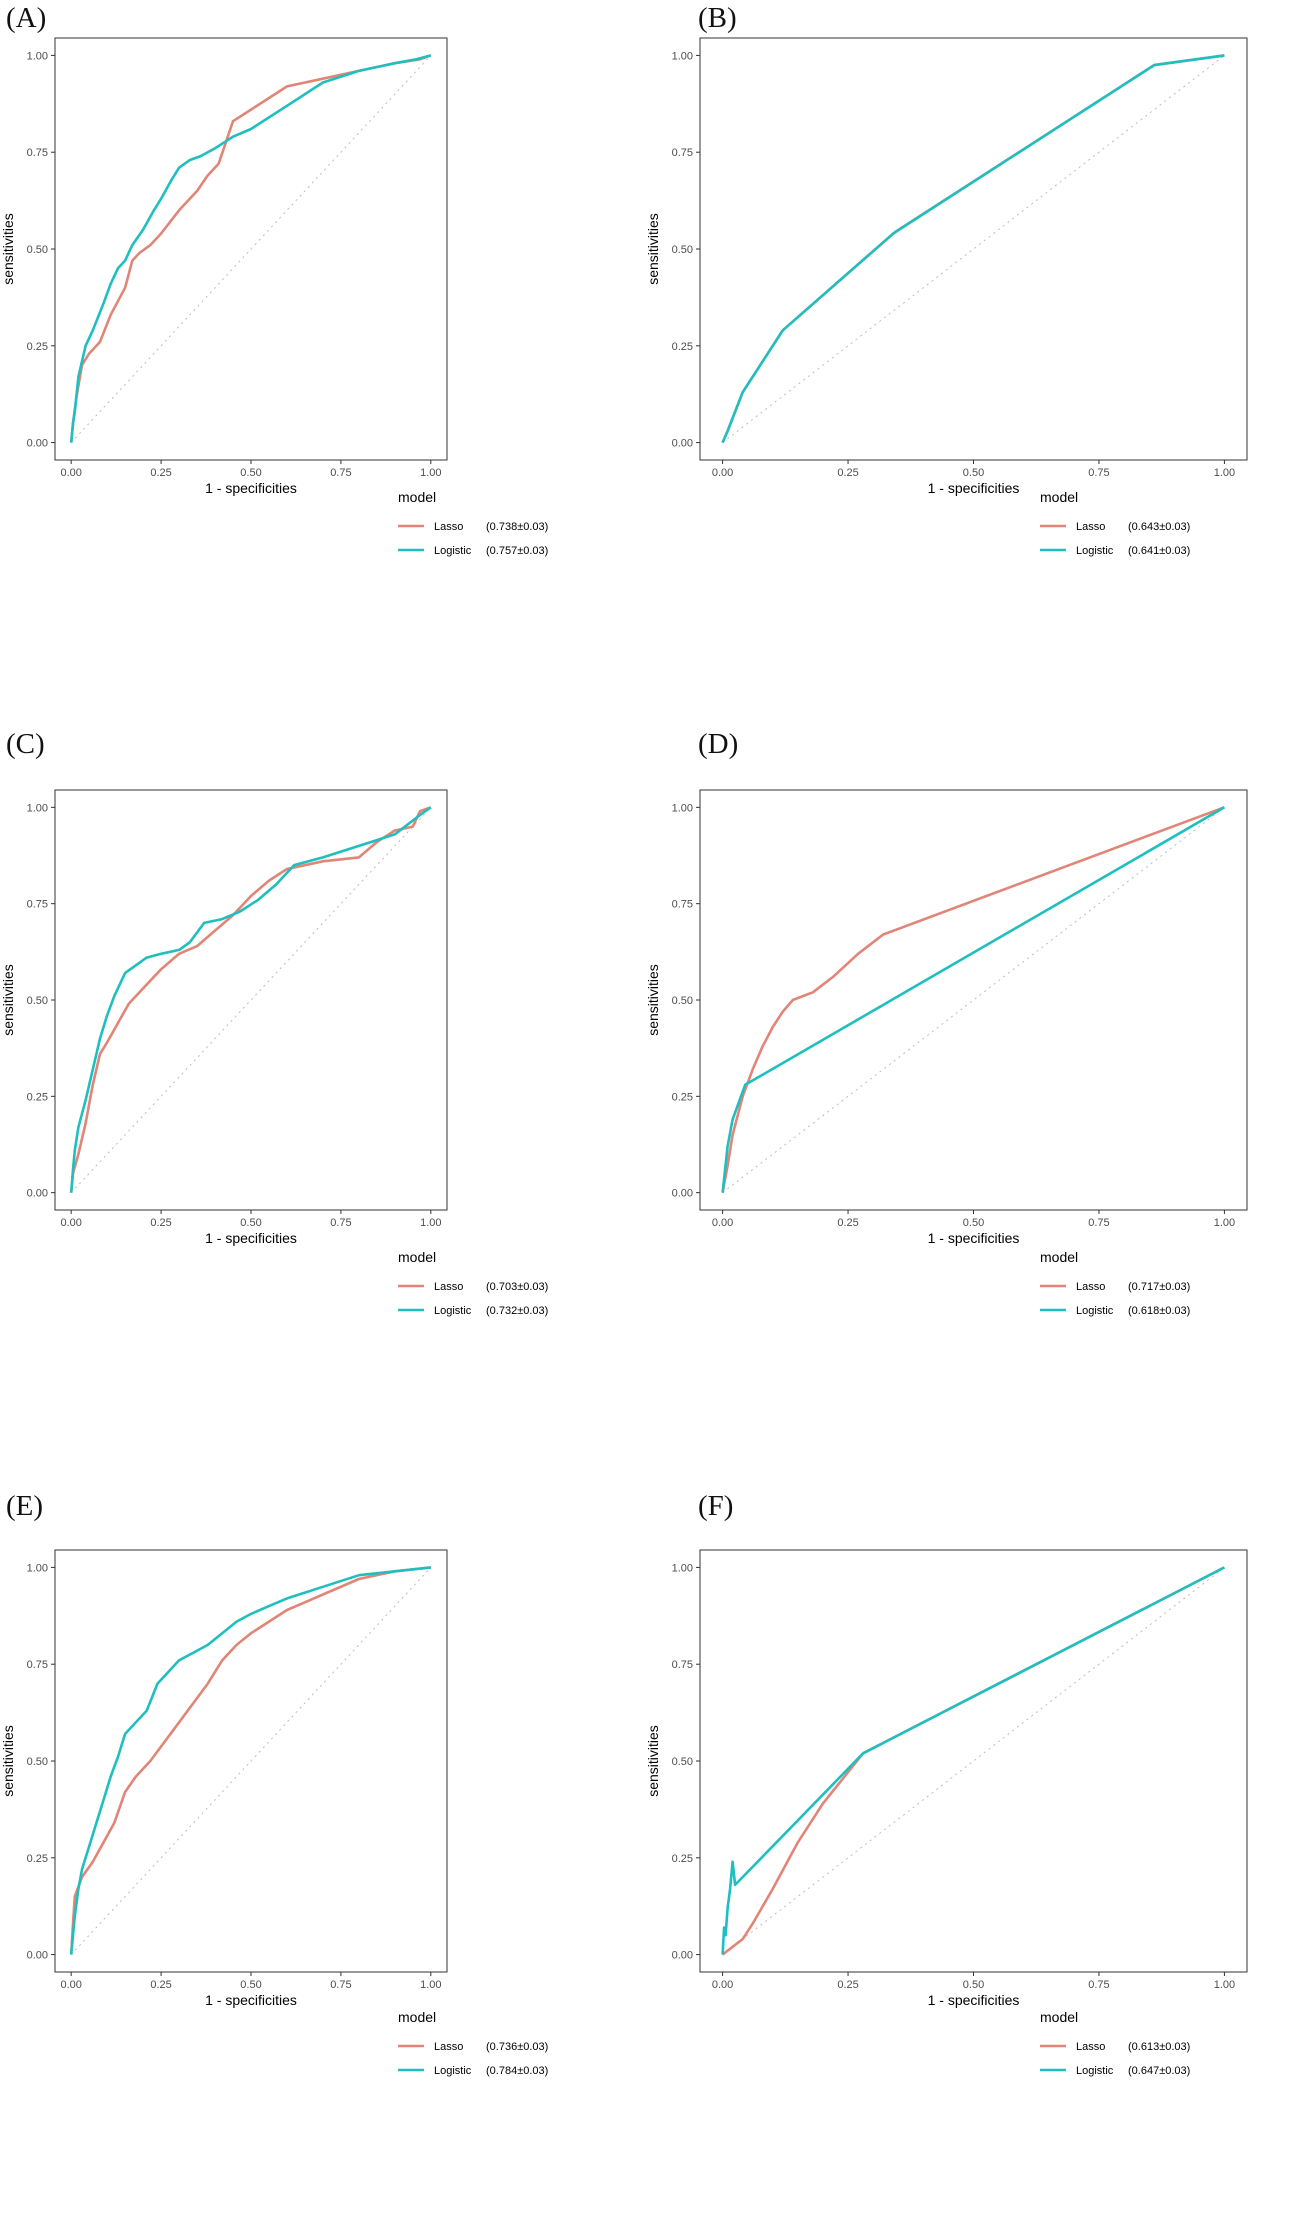  Describe the element at coordinates (1159, 551) in the screenshot. I see `legend-auc-logistic: (0.641±0.03)` at that location.